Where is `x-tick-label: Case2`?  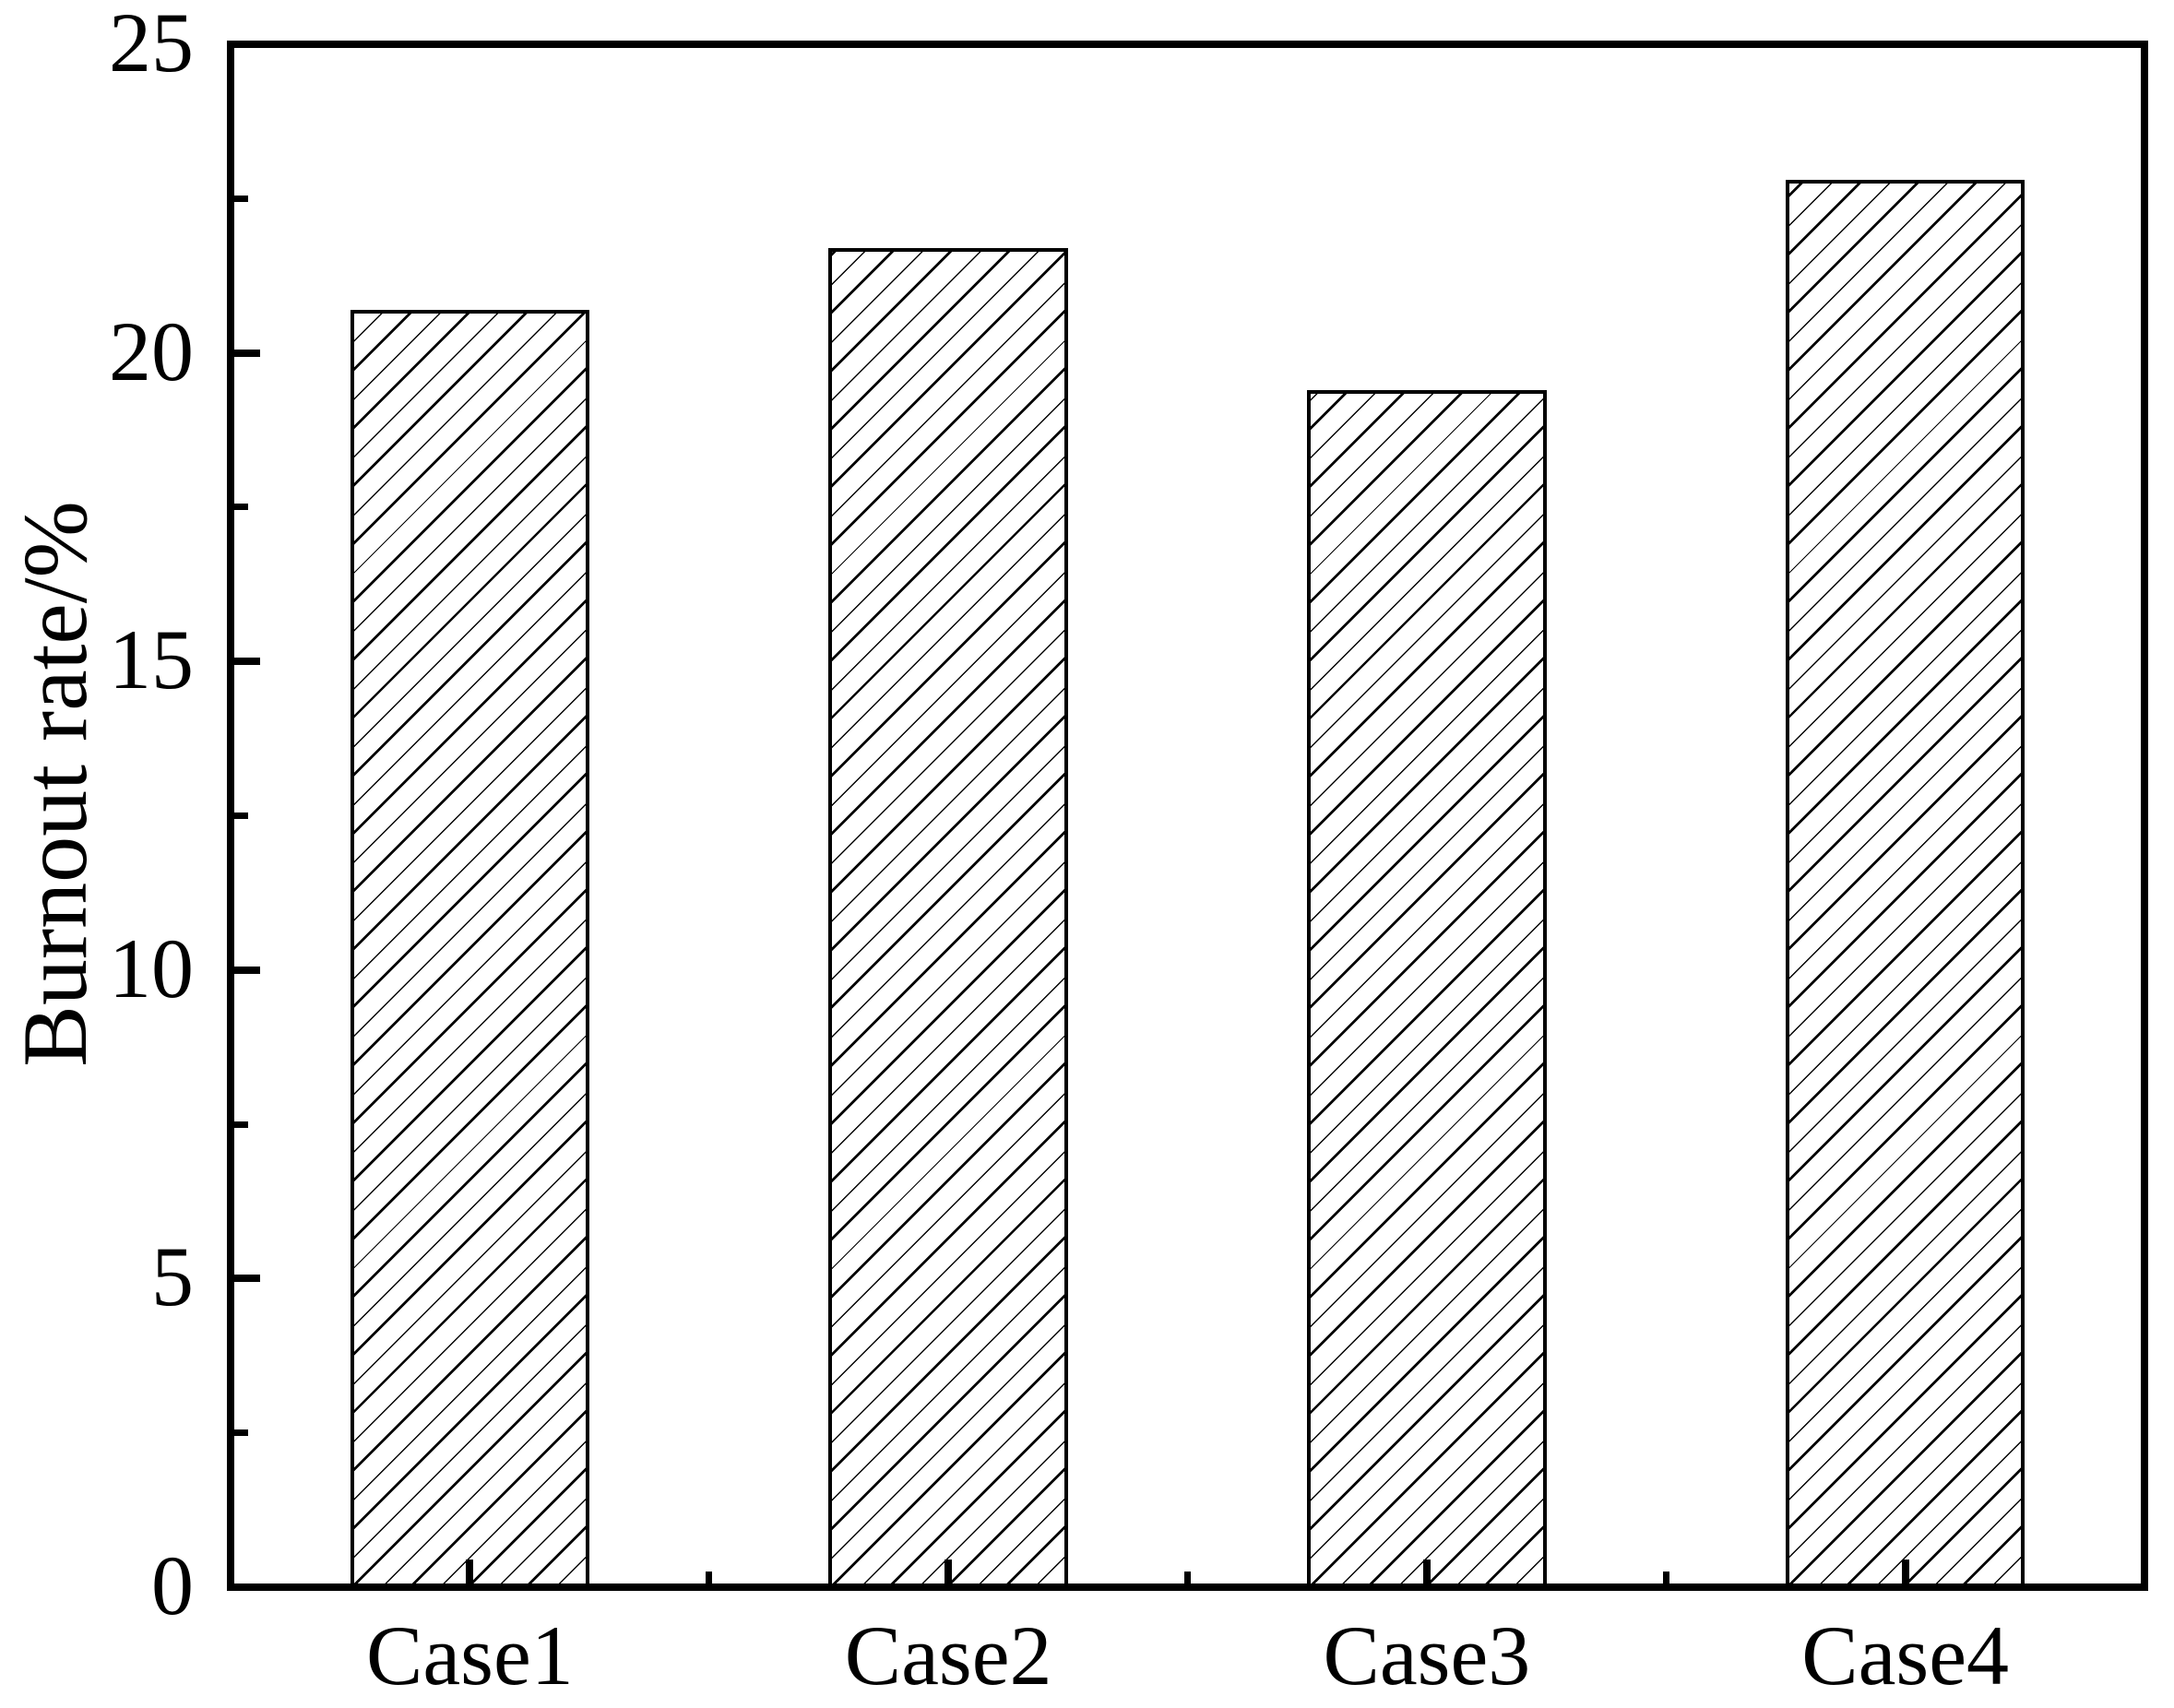
x-tick-label: Case2 is located at coordinates (948, 1655).